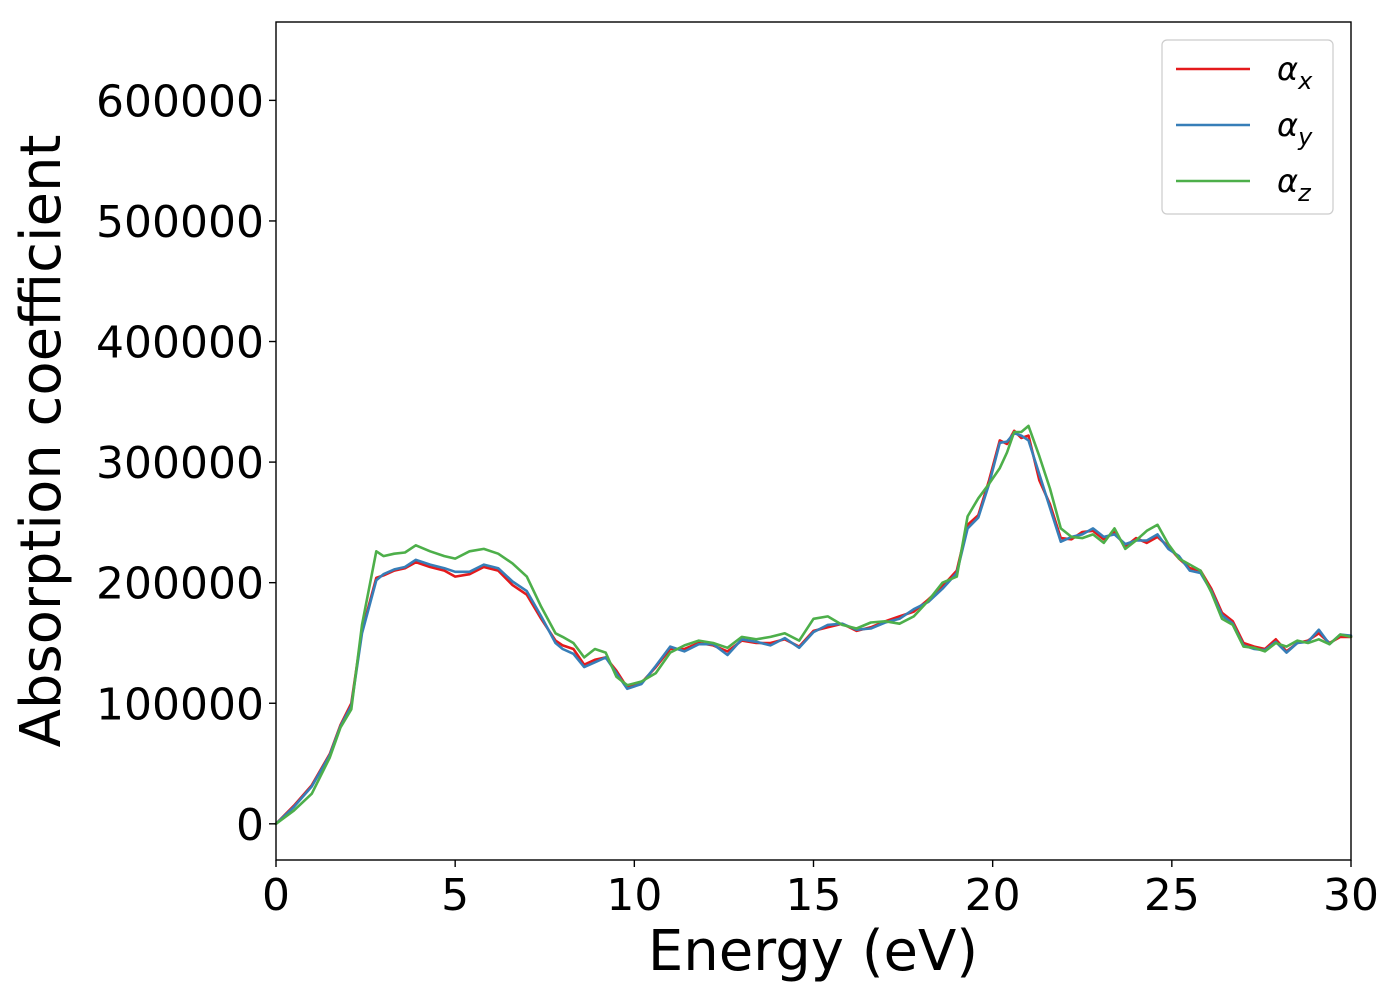 The width and height of the screenshot is (1400, 1000). What do you see at coordinates (814, 895) in the screenshot?
I see `x-tick-label: 15` at bounding box center [814, 895].